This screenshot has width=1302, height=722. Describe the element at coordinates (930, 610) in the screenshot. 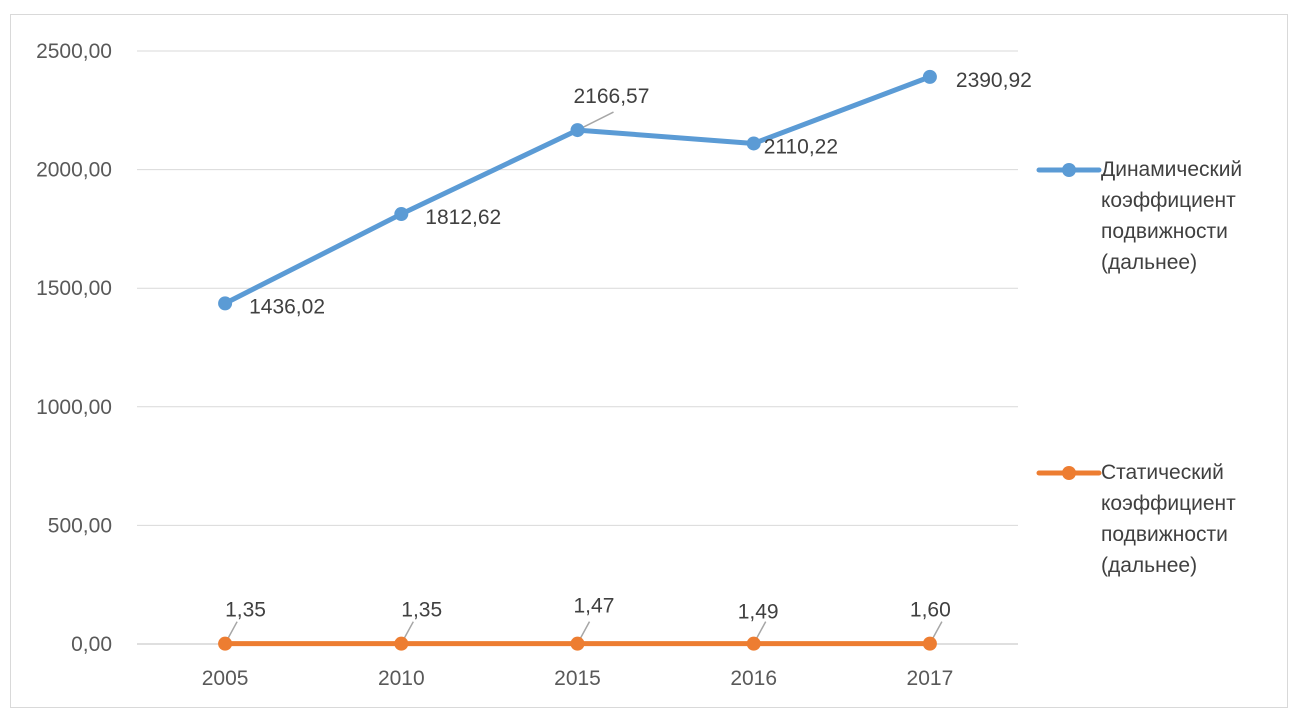

I see `data-label: 1,60` at that location.